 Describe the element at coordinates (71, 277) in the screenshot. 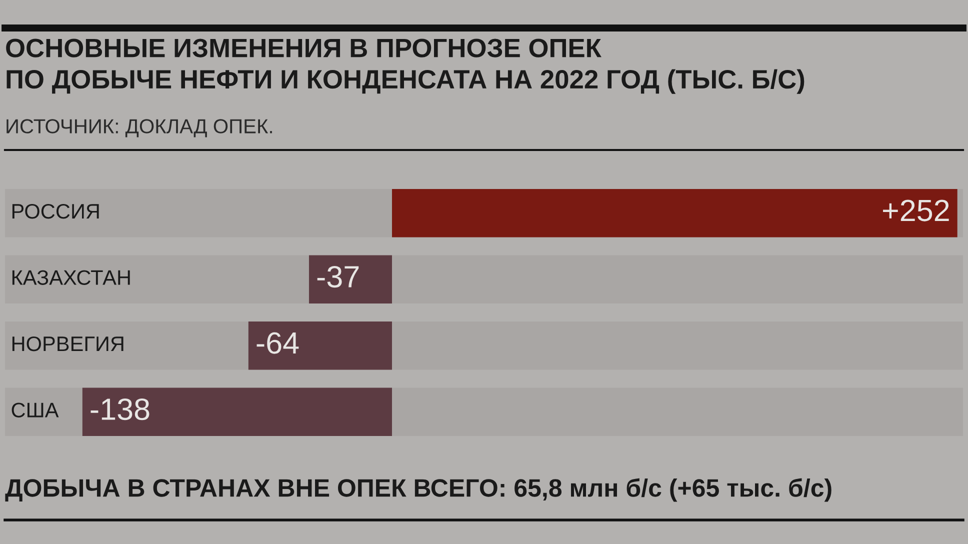

I see `y-tick-label: КАЗАХСТАН` at that location.